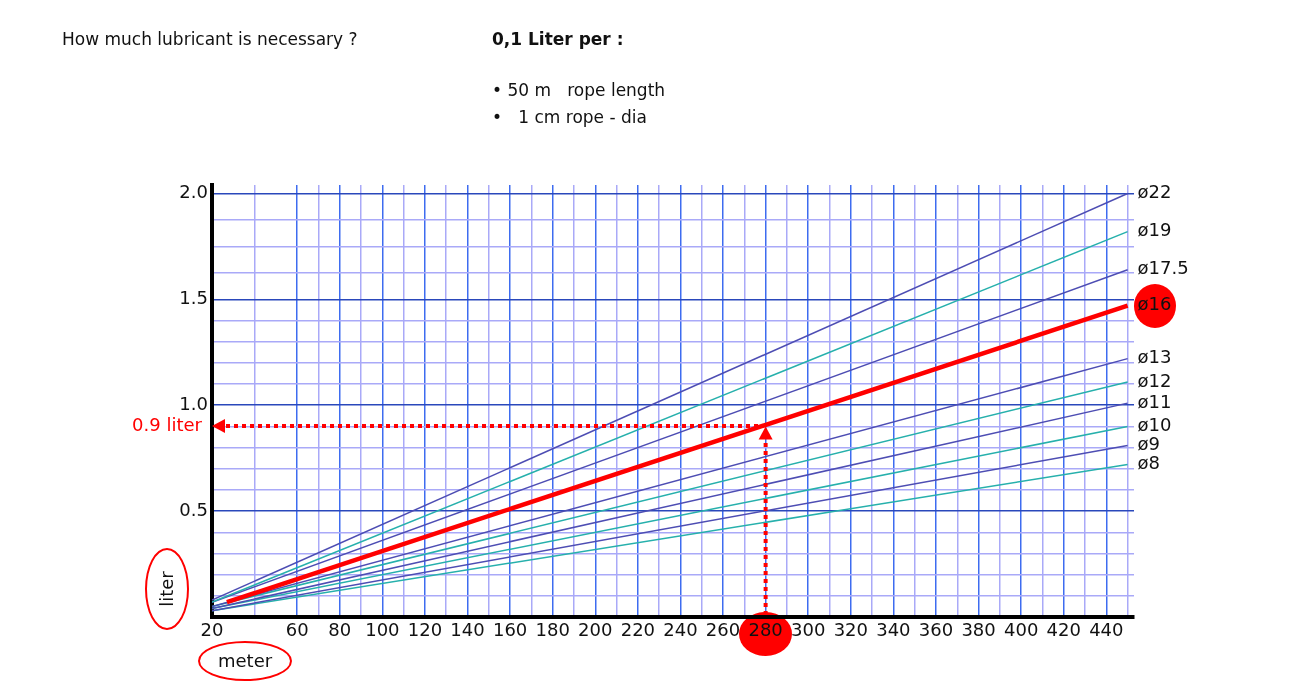 Image resolution: width=1300 pixels, height=695 pixels. Describe the element at coordinates (579, 90) in the screenshot. I see `text: • 50 m rope length` at that location.